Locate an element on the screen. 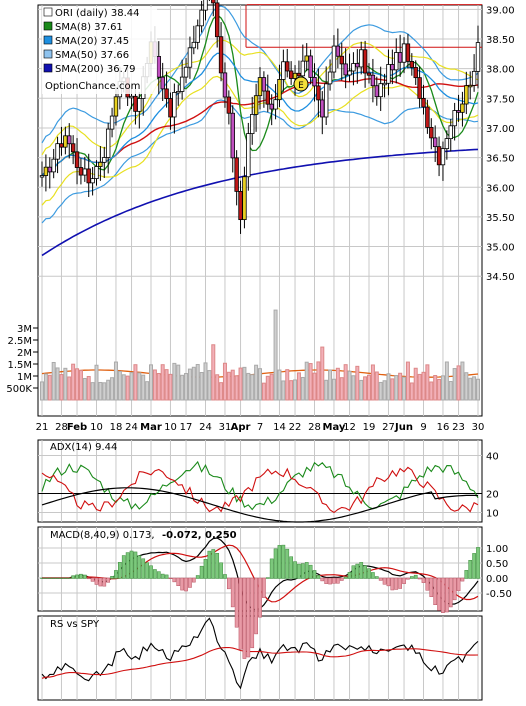  volume-tick-label: 1.5M is located at coordinates (19, 365).